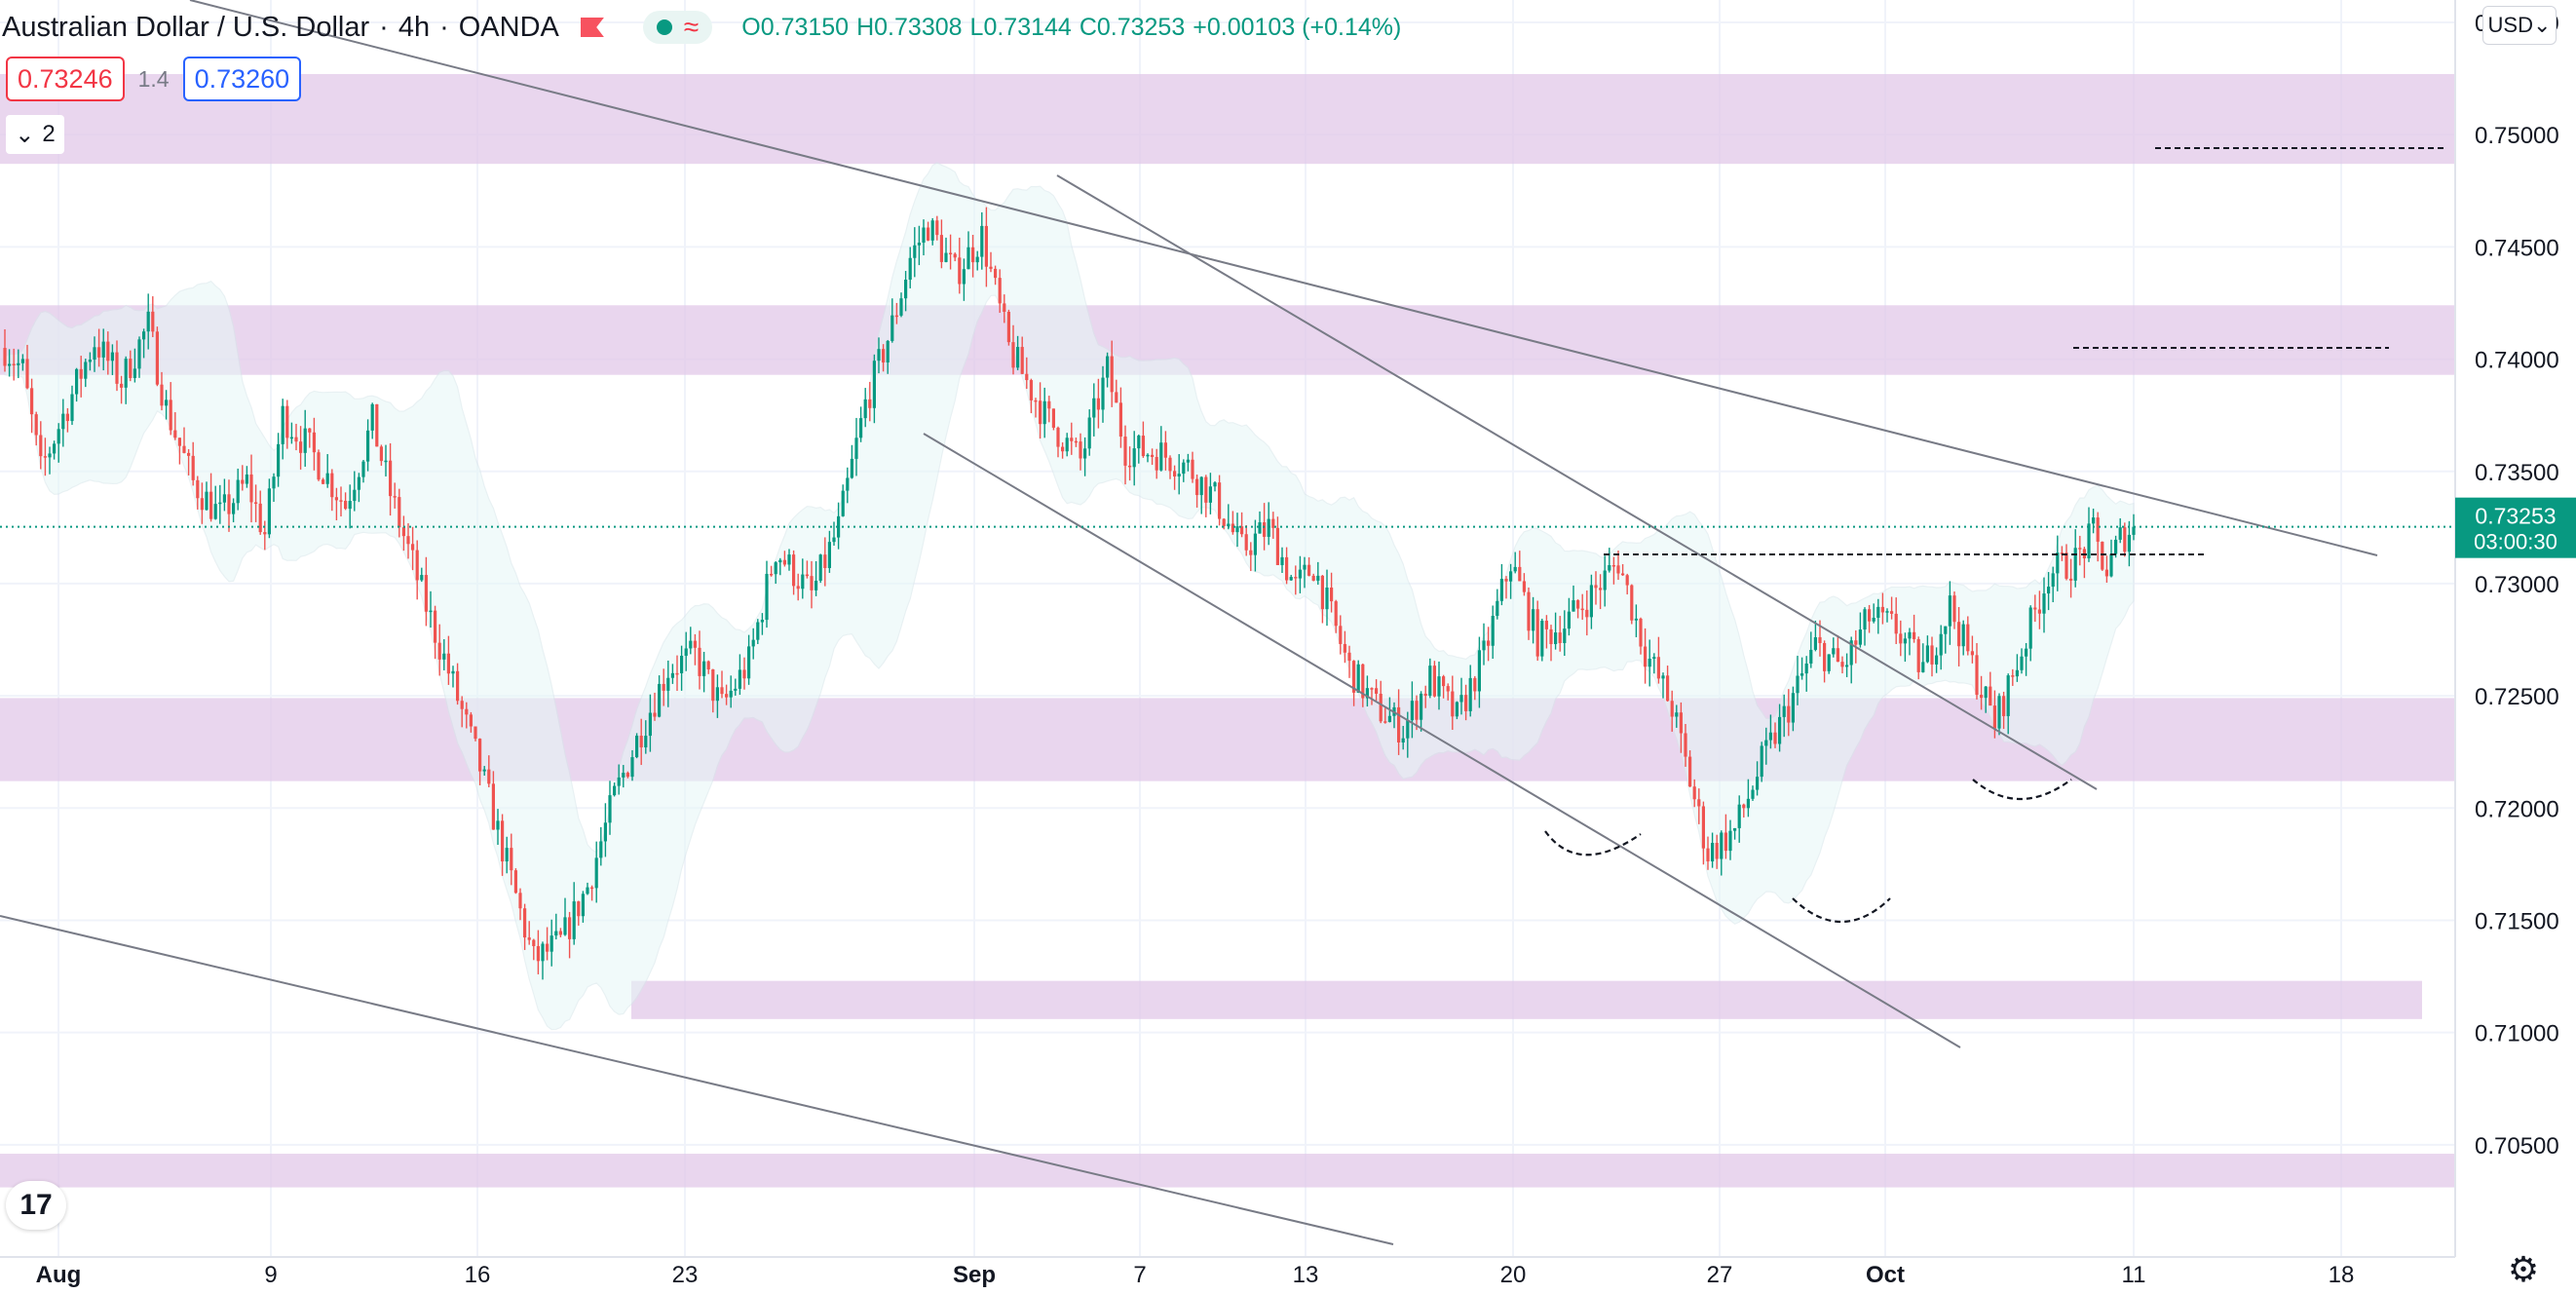 The width and height of the screenshot is (2576, 1294). I want to click on time-tick-label: 23, so click(685, 1275).